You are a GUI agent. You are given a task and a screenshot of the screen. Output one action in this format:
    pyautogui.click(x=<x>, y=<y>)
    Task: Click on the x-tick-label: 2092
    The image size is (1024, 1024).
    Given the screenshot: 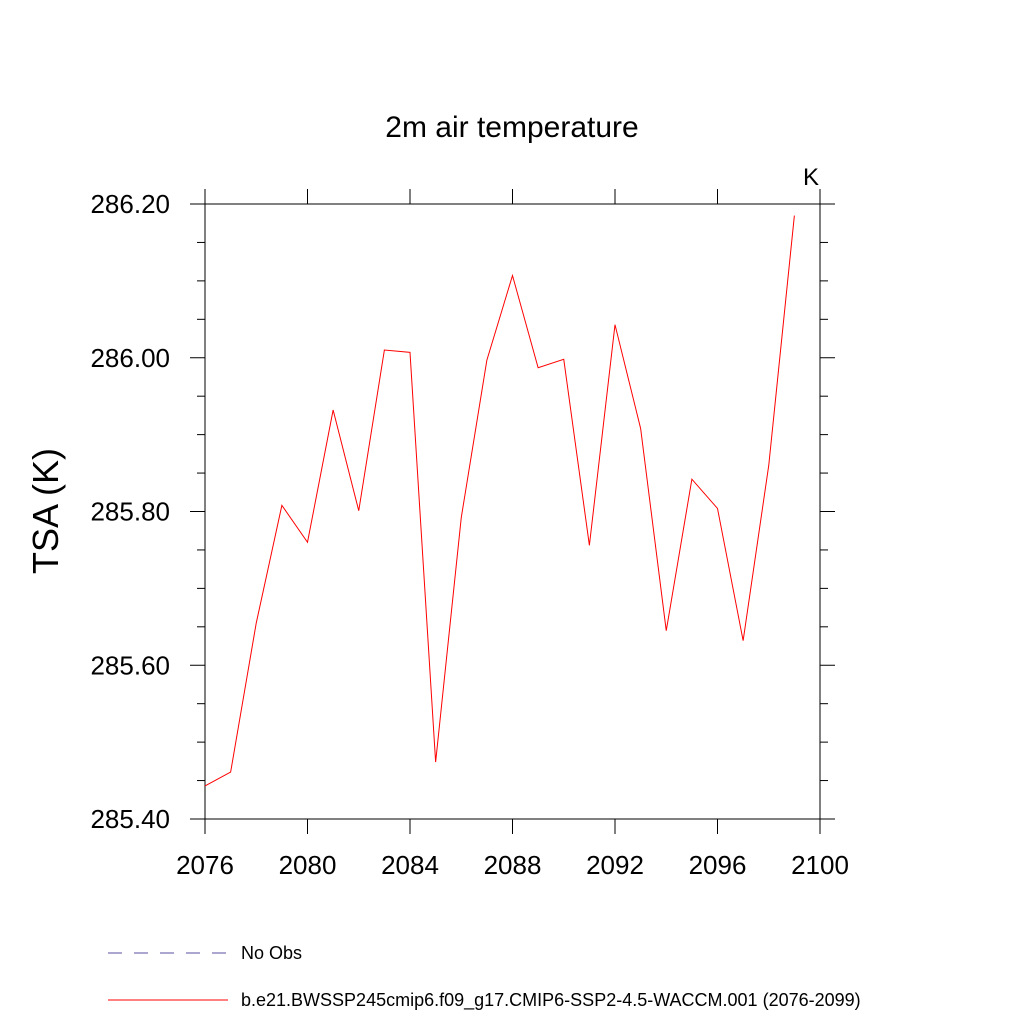 What is the action you would take?
    pyautogui.click(x=615, y=865)
    